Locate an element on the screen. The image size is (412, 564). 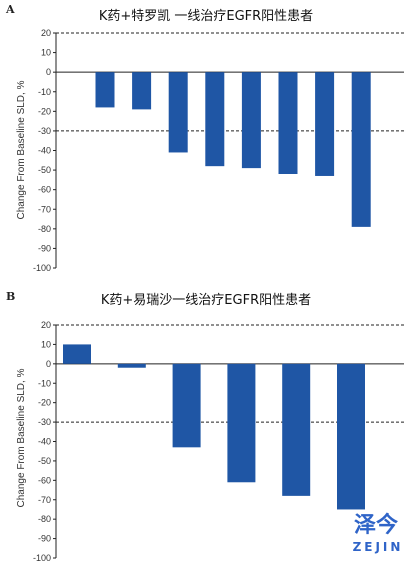
panel-b-y-tick-label: -80 is located at coordinates (44, 519).